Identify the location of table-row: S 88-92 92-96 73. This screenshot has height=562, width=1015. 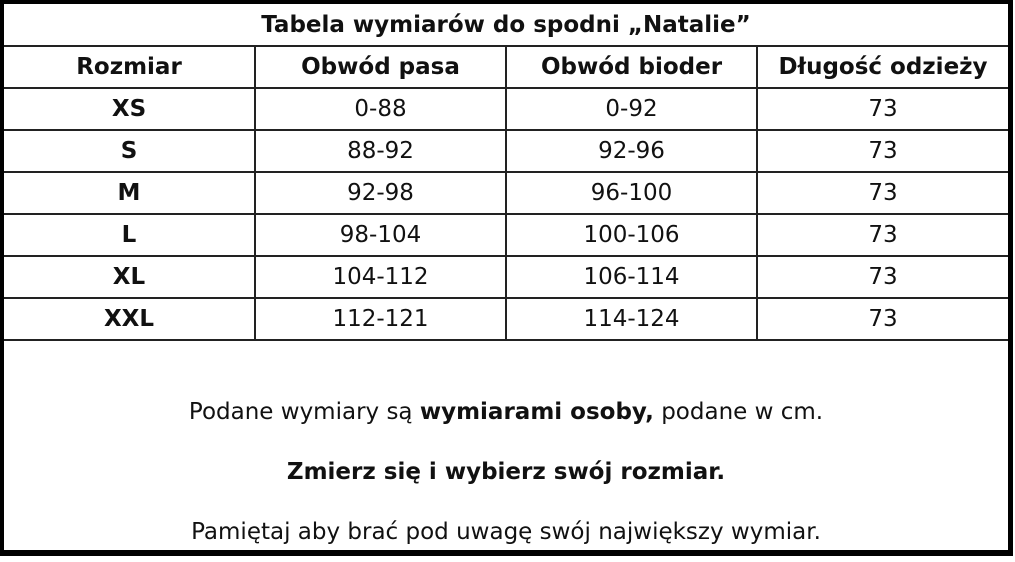
(506, 151).